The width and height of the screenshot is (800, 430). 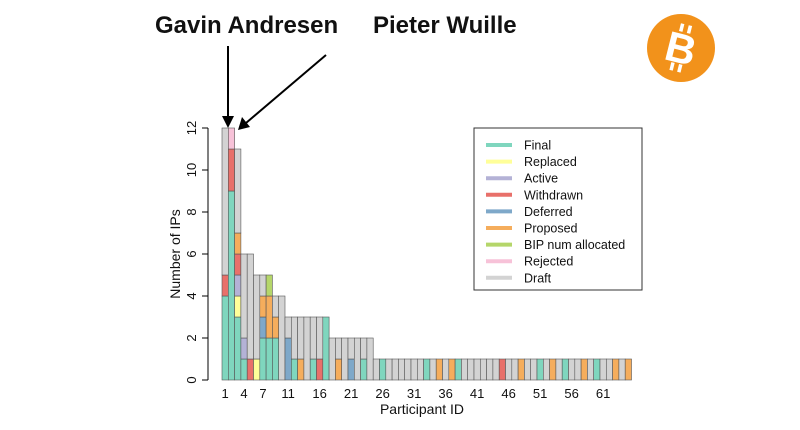 I want to click on y-tick-label-8: 8, so click(x=191, y=211).